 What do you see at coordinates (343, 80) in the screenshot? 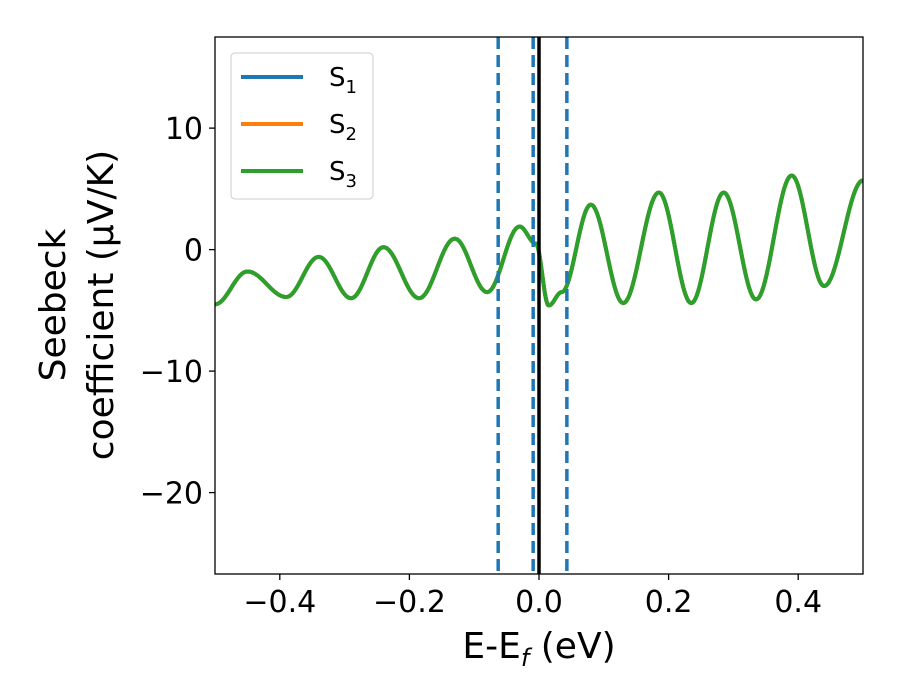
I see `legend-label-1: S1` at bounding box center [343, 80].